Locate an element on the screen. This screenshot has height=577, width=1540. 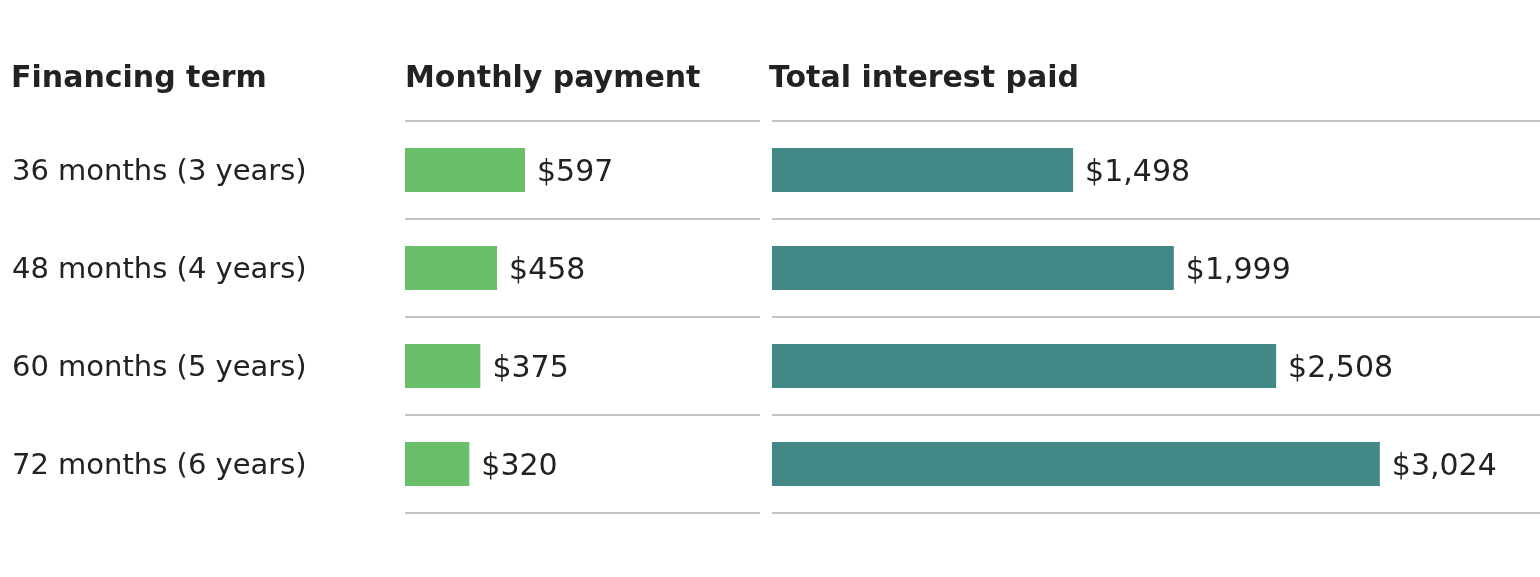
data-label: $320 is located at coordinates (519, 464).